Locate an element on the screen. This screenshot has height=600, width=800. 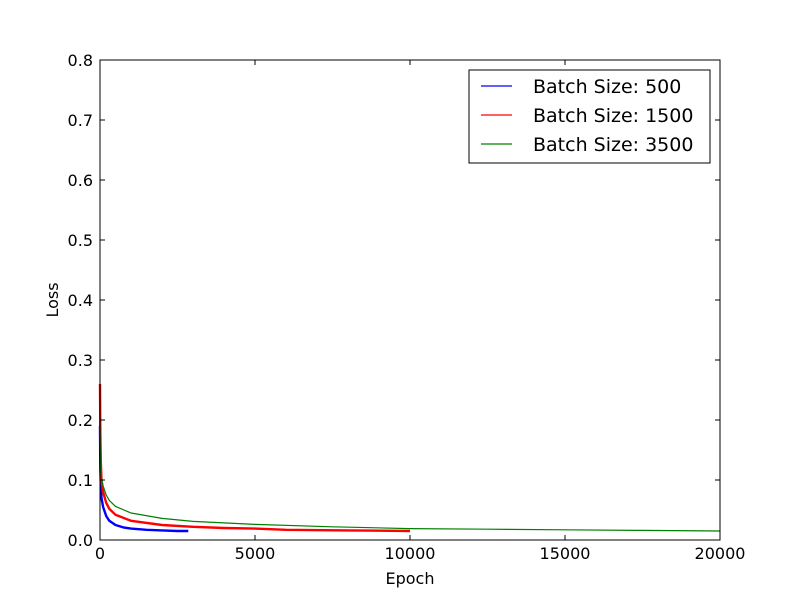
x-tick-label: 5000 is located at coordinates (255, 553).